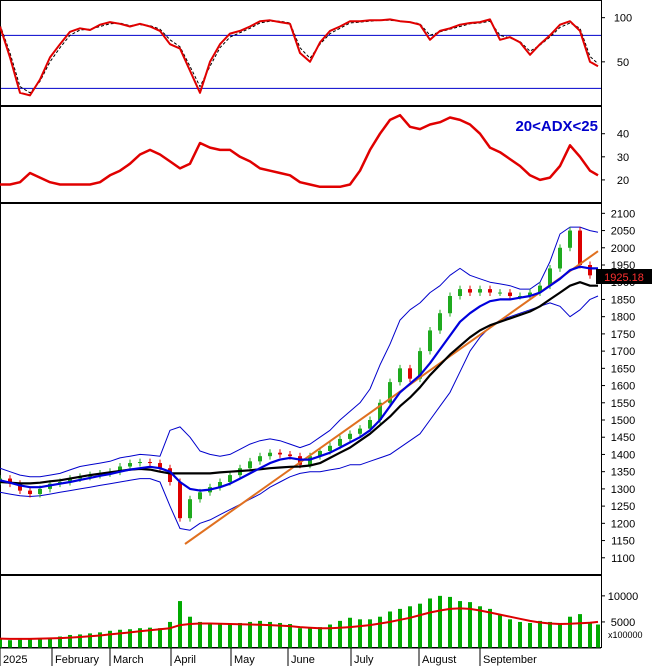 This screenshot has height=671, width=655. I want to click on month-label: September, so click(510, 660).